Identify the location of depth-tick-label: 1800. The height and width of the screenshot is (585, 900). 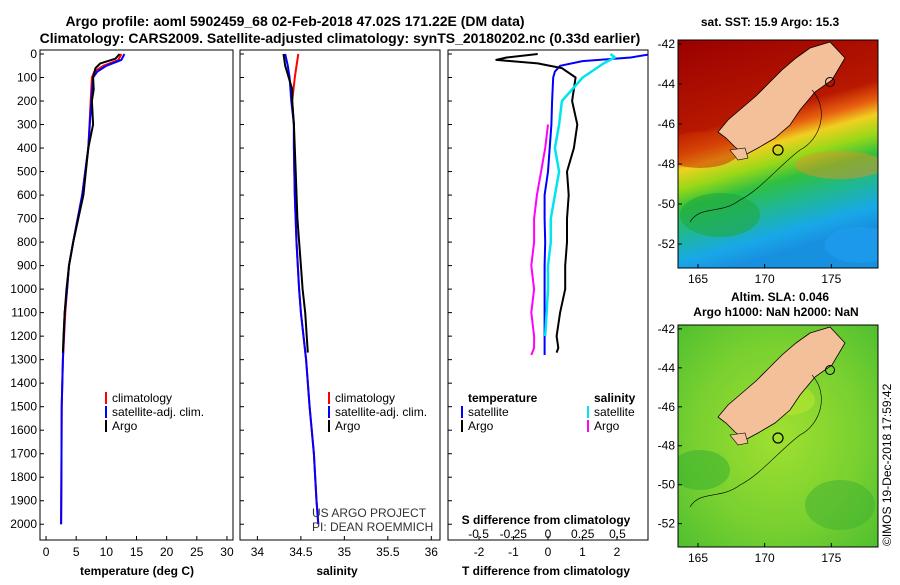
(23, 477).